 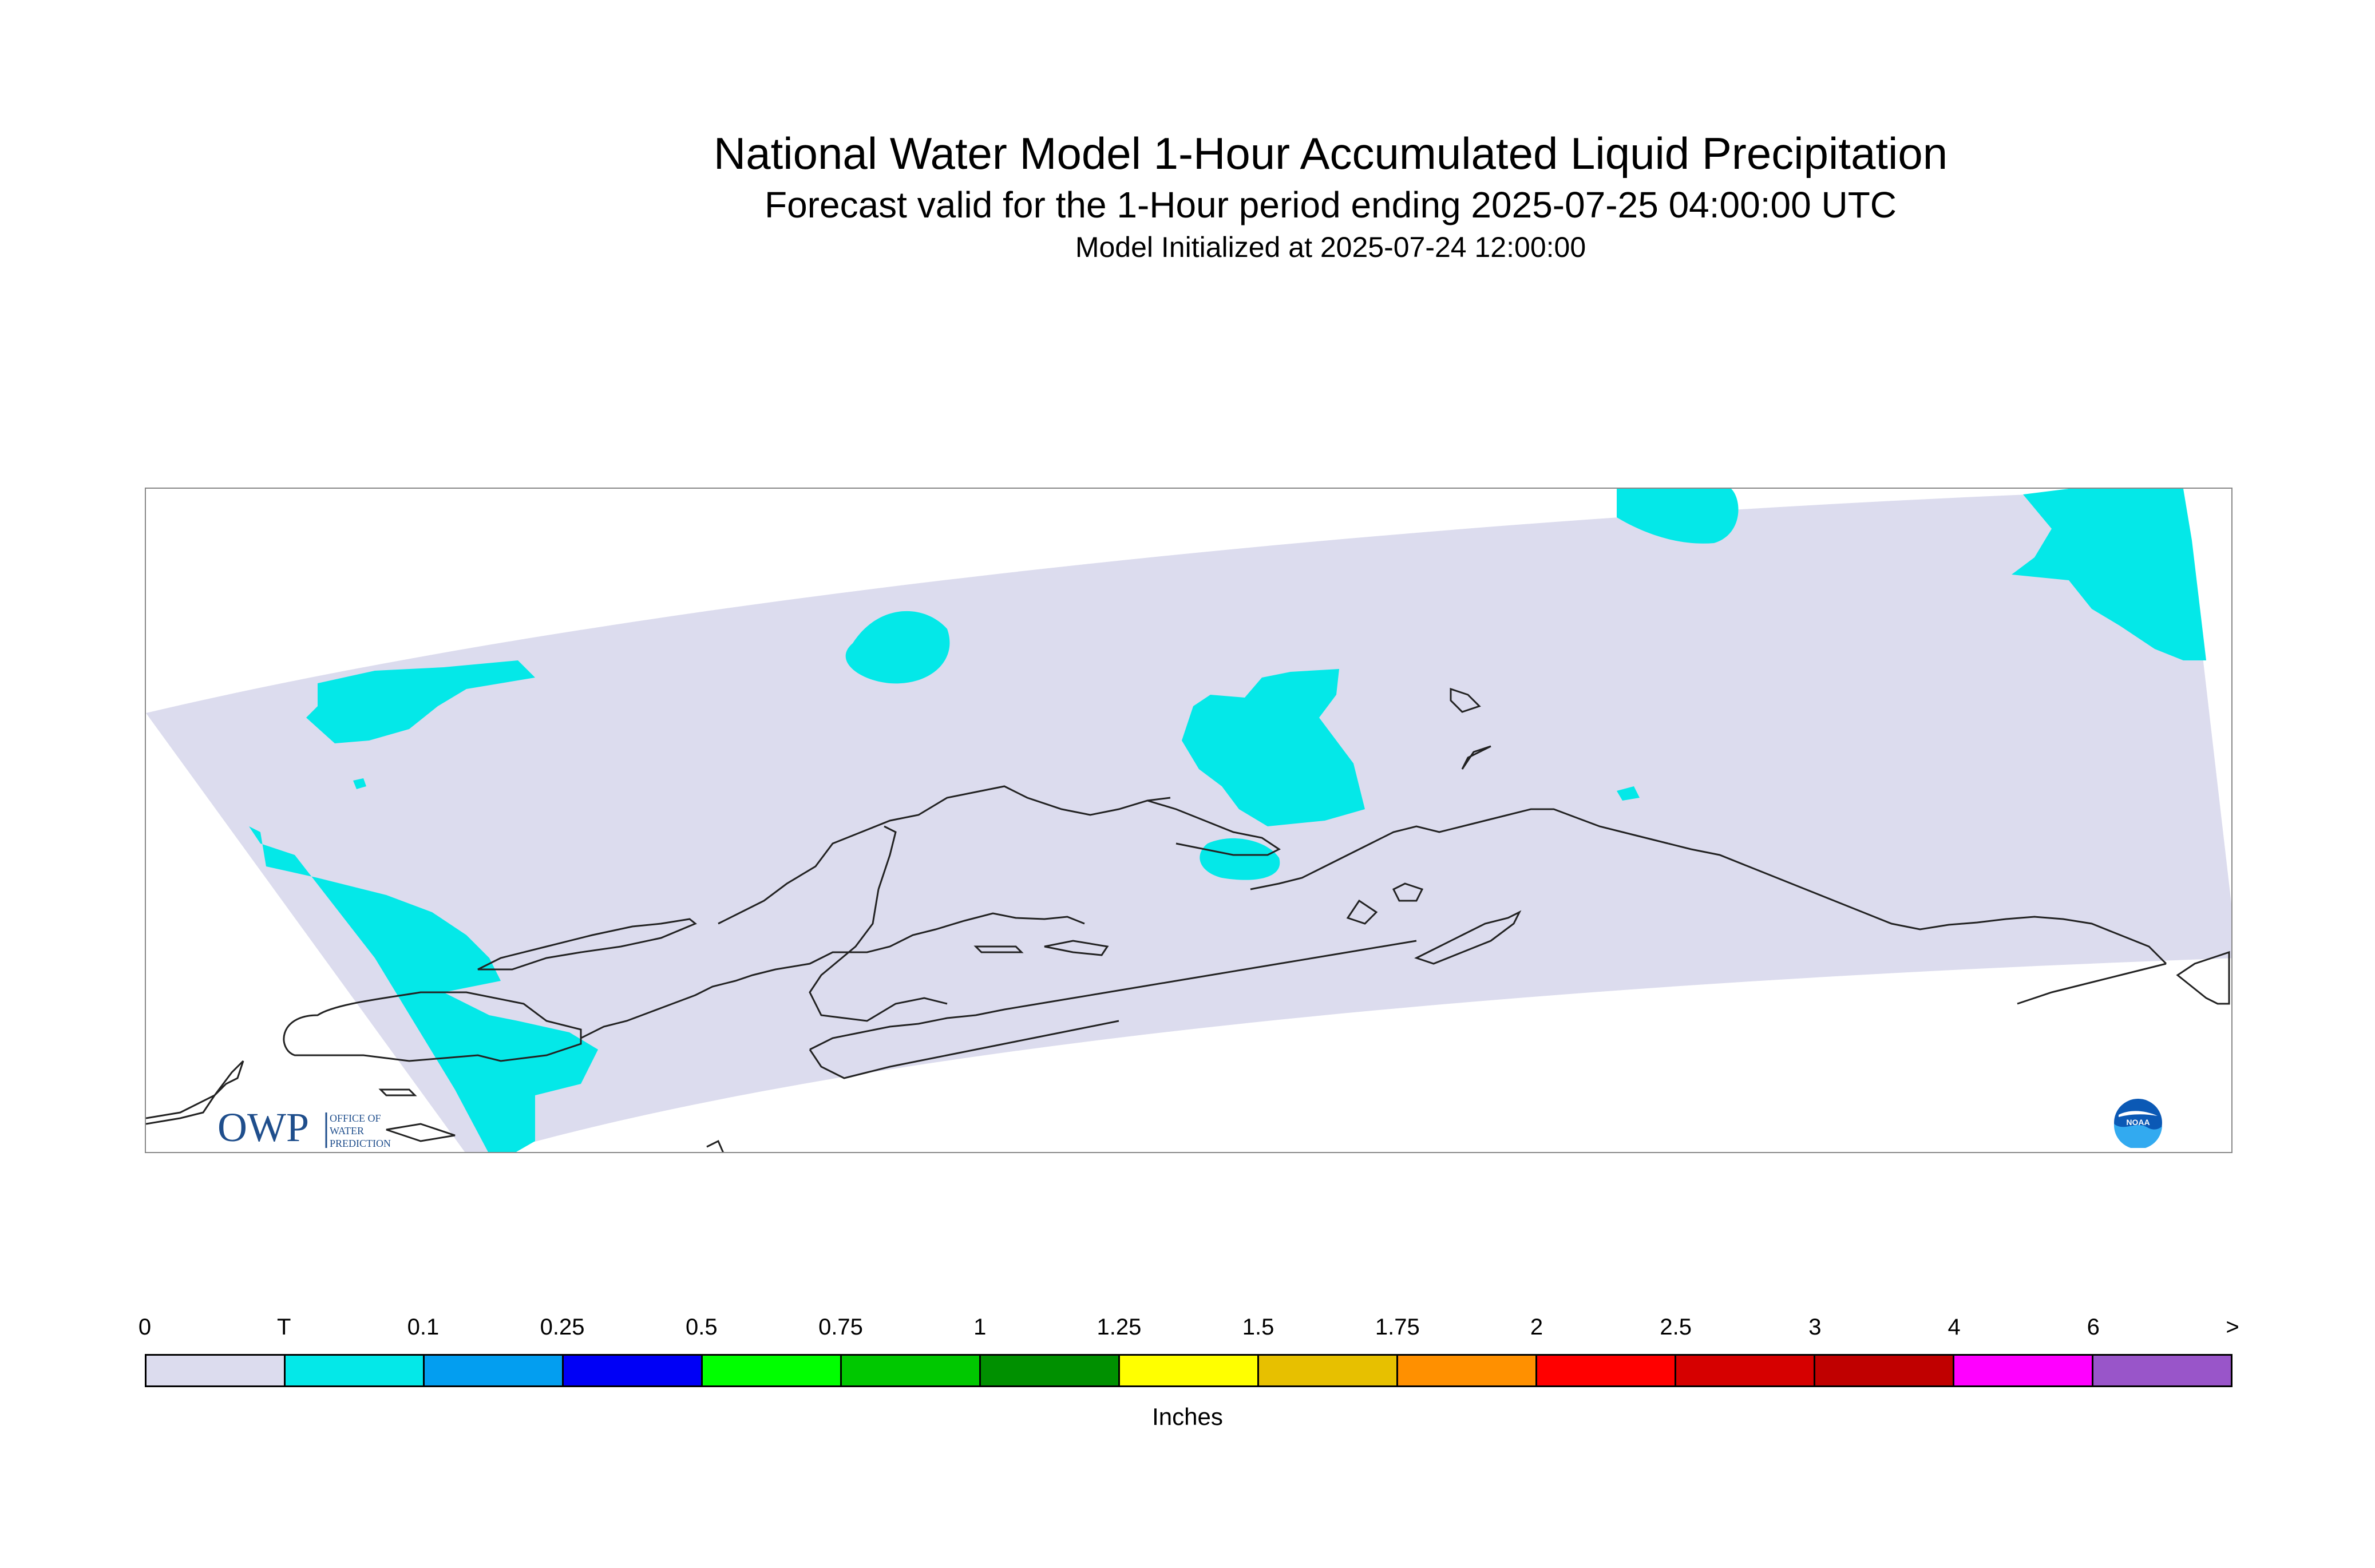 I want to click on noaa-logo: NOAA, so click(x=2138, y=1124).